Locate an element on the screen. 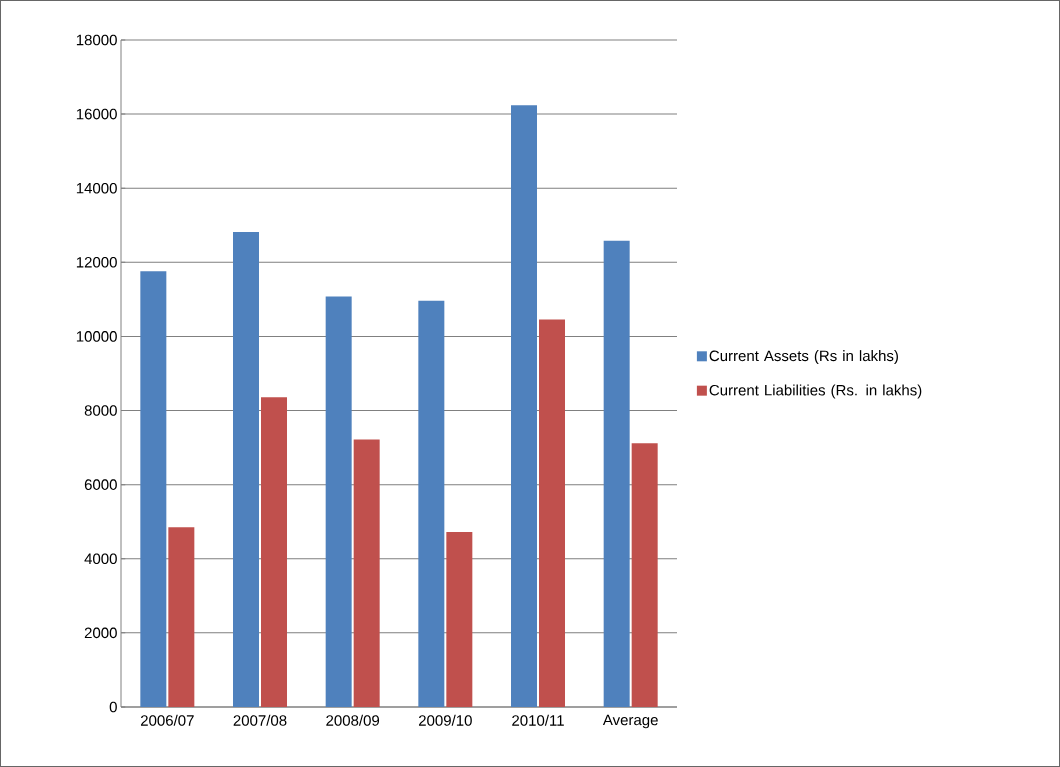 This screenshot has height=767, width=1060. x-tick-label: 2007/08 is located at coordinates (260, 720).